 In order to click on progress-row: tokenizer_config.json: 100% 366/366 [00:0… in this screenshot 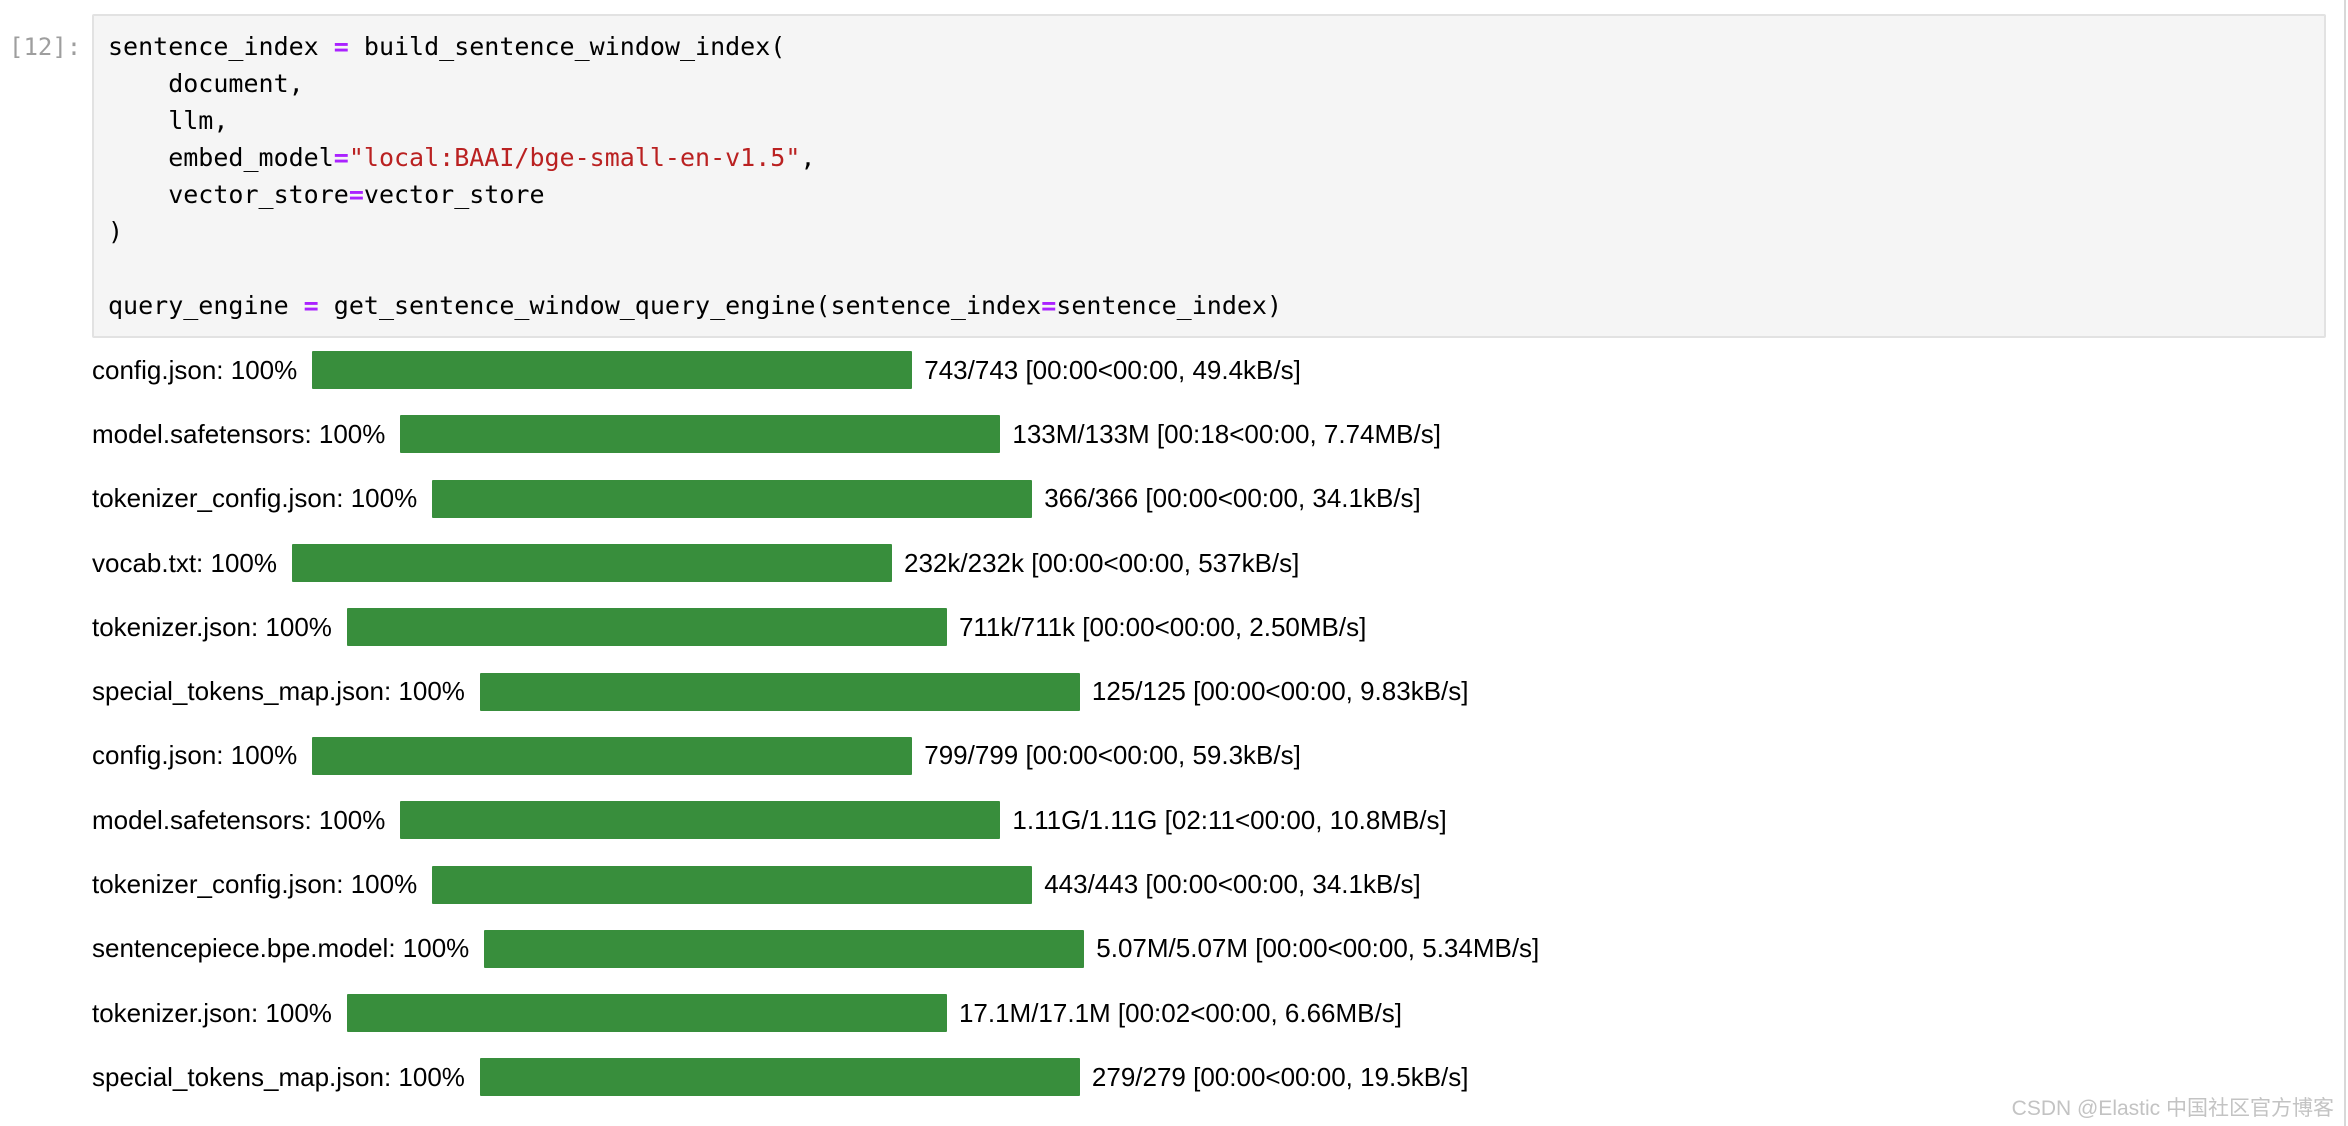, I will do `click(1192, 499)`.